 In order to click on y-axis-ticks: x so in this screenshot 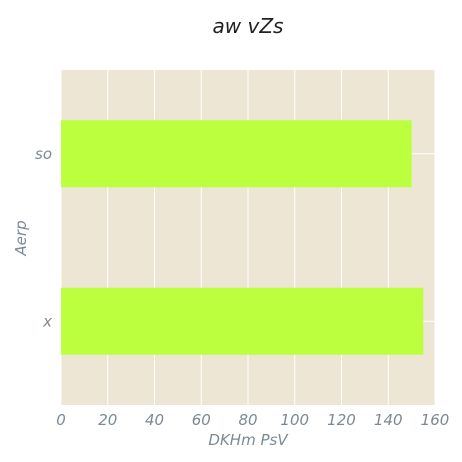, I will do `click(43, 238)`.